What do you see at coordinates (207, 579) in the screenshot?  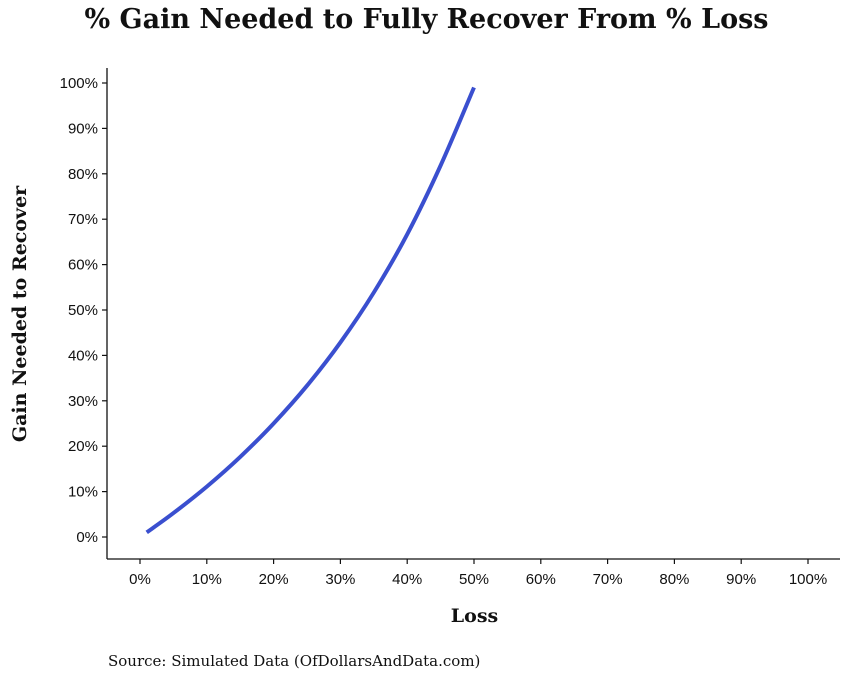 I see `x-tick-label: 10%` at bounding box center [207, 579].